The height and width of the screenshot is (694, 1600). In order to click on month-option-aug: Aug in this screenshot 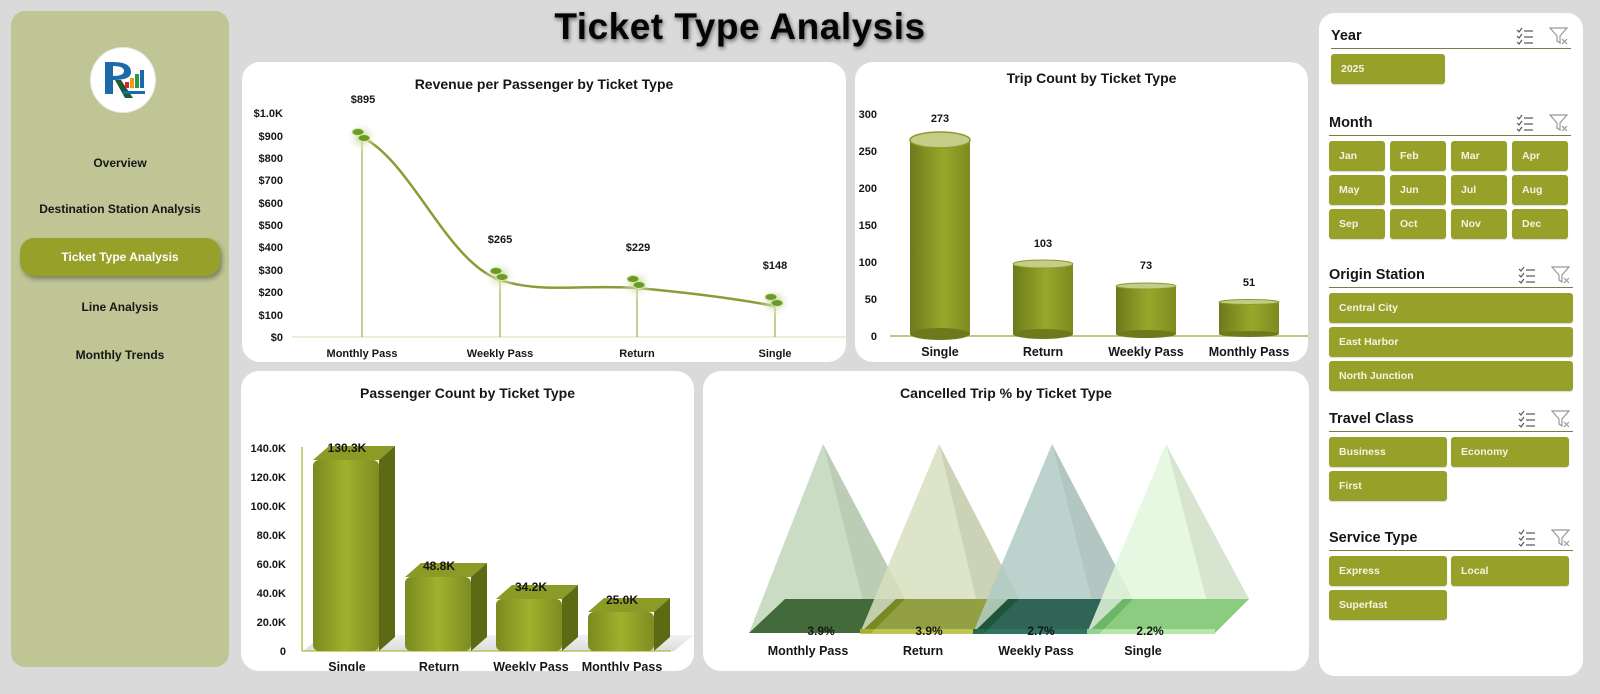, I will do `click(1540, 190)`.